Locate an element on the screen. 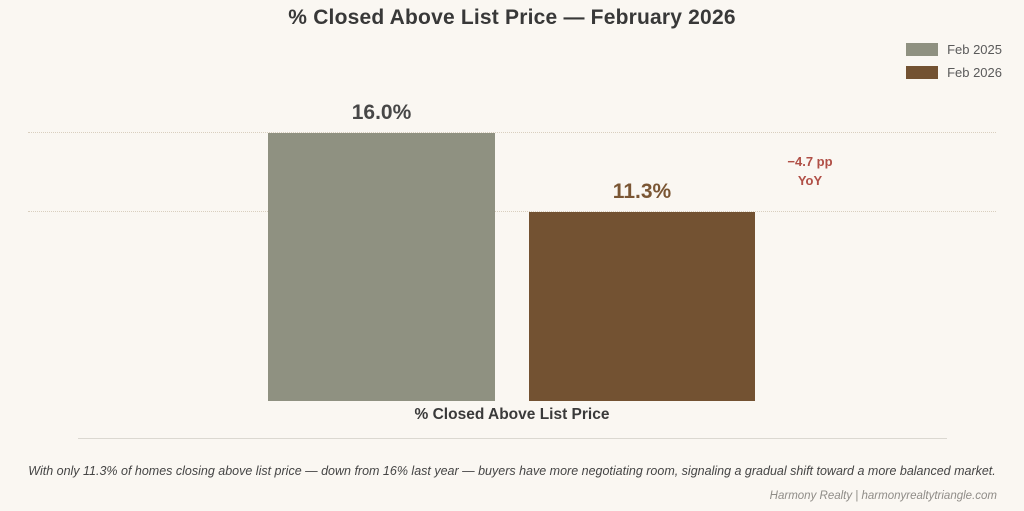  legend-item-feb-2026: Feb 2026 is located at coordinates (954, 72).